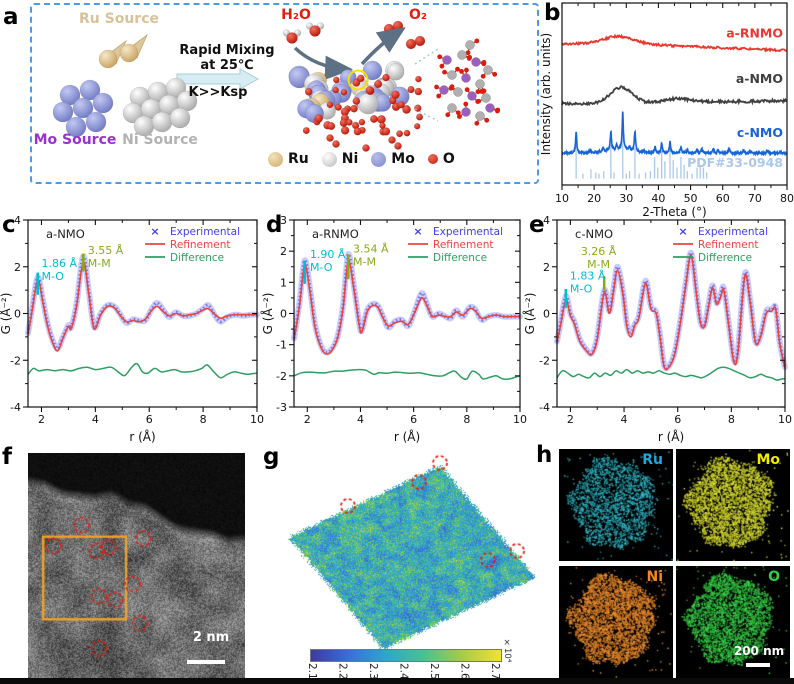 The image size is (794, 684). I want to click on mo-source-label: Mo Source, so click(75, 140).